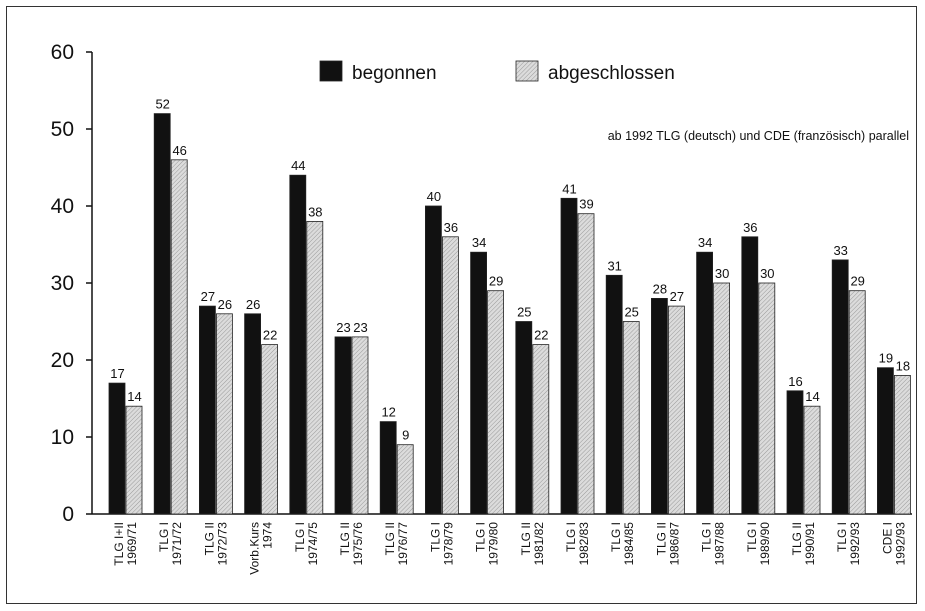  I want to click on data-label: 33, so click(840, 250).